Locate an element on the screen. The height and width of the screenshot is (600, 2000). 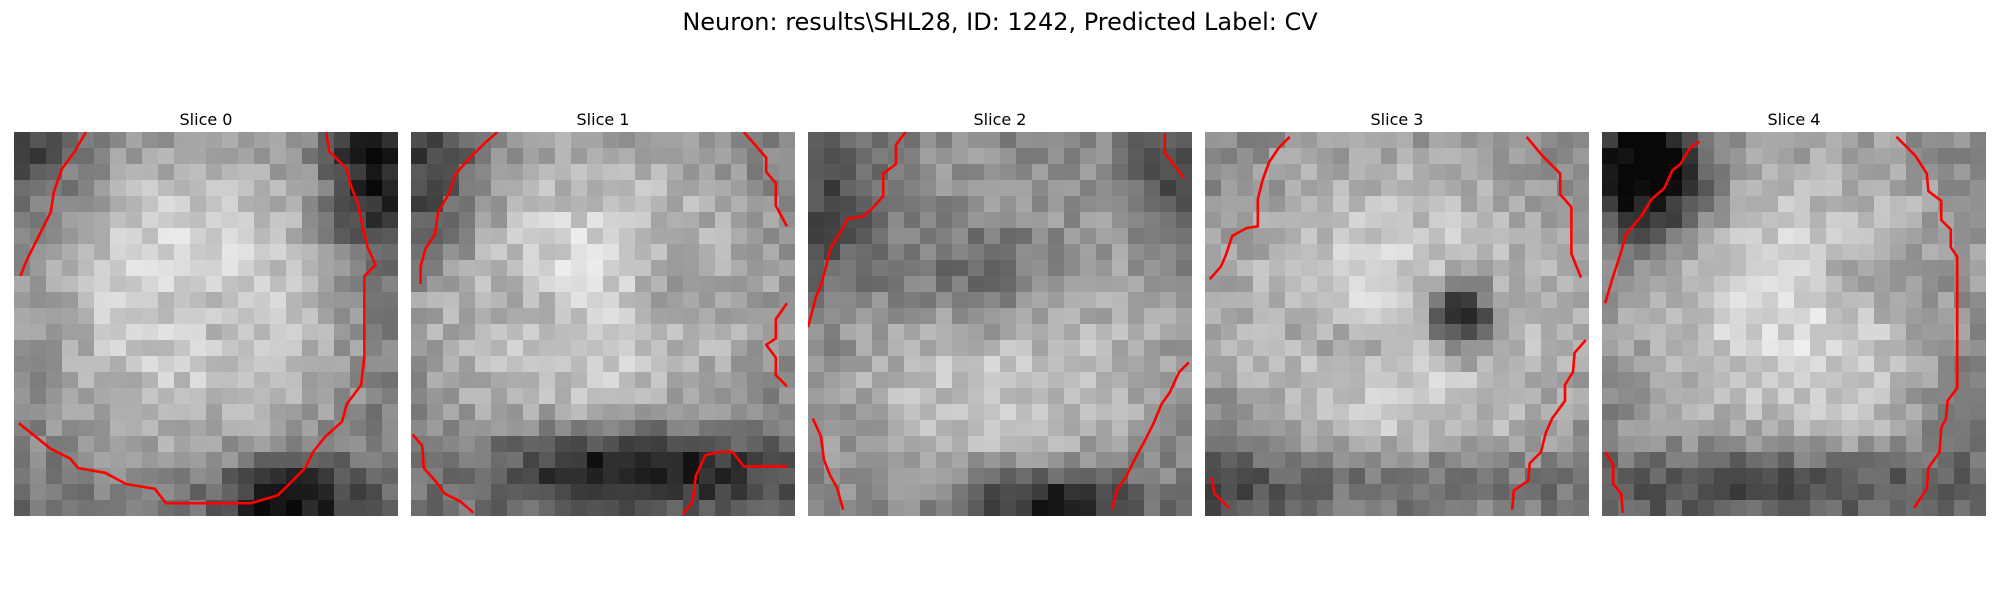
slice-panel-2: Slice 2 is located at coordinates (1000, 312).